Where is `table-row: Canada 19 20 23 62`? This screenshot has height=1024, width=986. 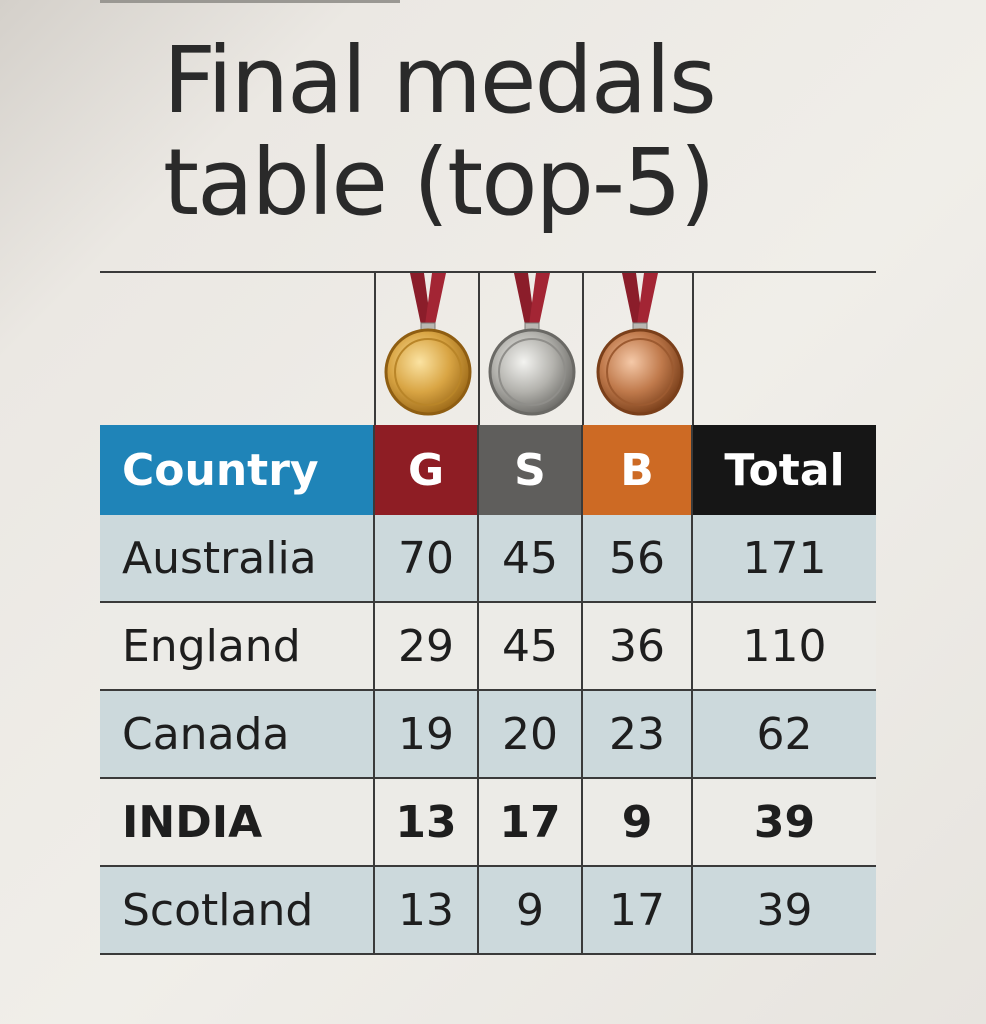
table-row: Canada 19 20 23 62 is located at coordinates (488, 734).